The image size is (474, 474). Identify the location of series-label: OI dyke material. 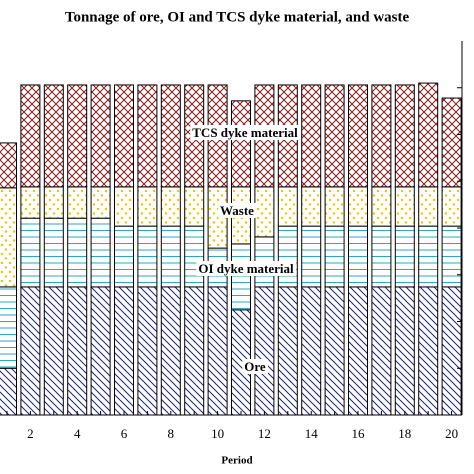
(246, 268).